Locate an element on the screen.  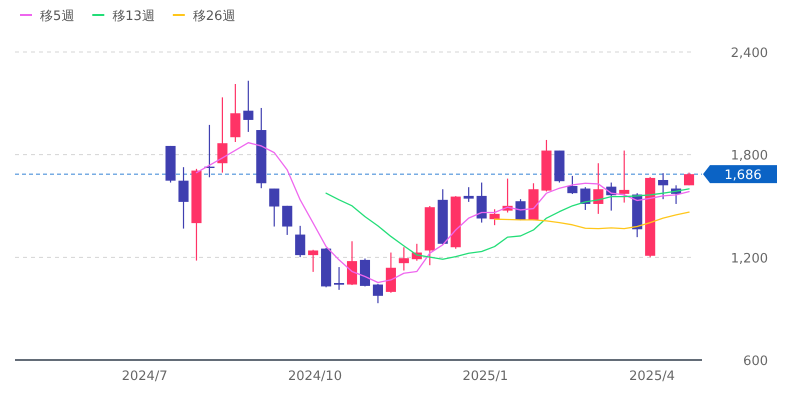
x-tick-label: 2024/10 is located at coordinates (315, 376).